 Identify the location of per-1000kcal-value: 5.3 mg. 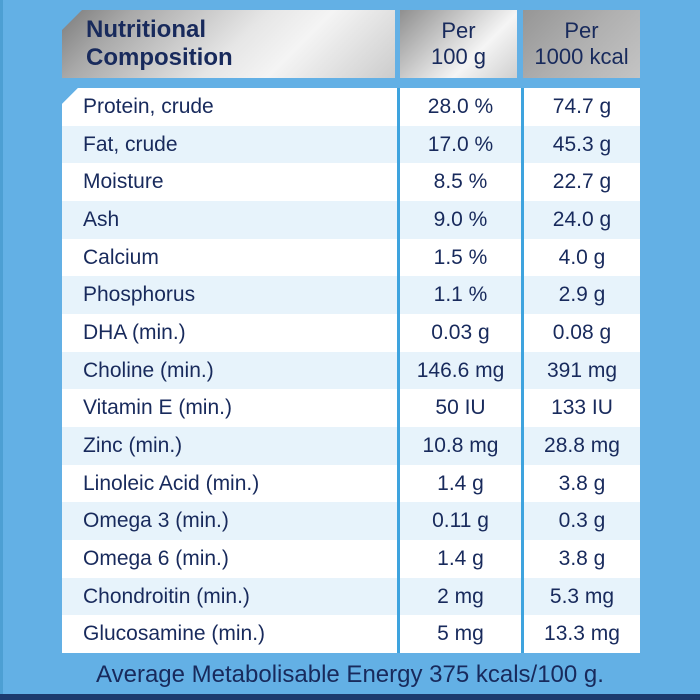
(580, 596).